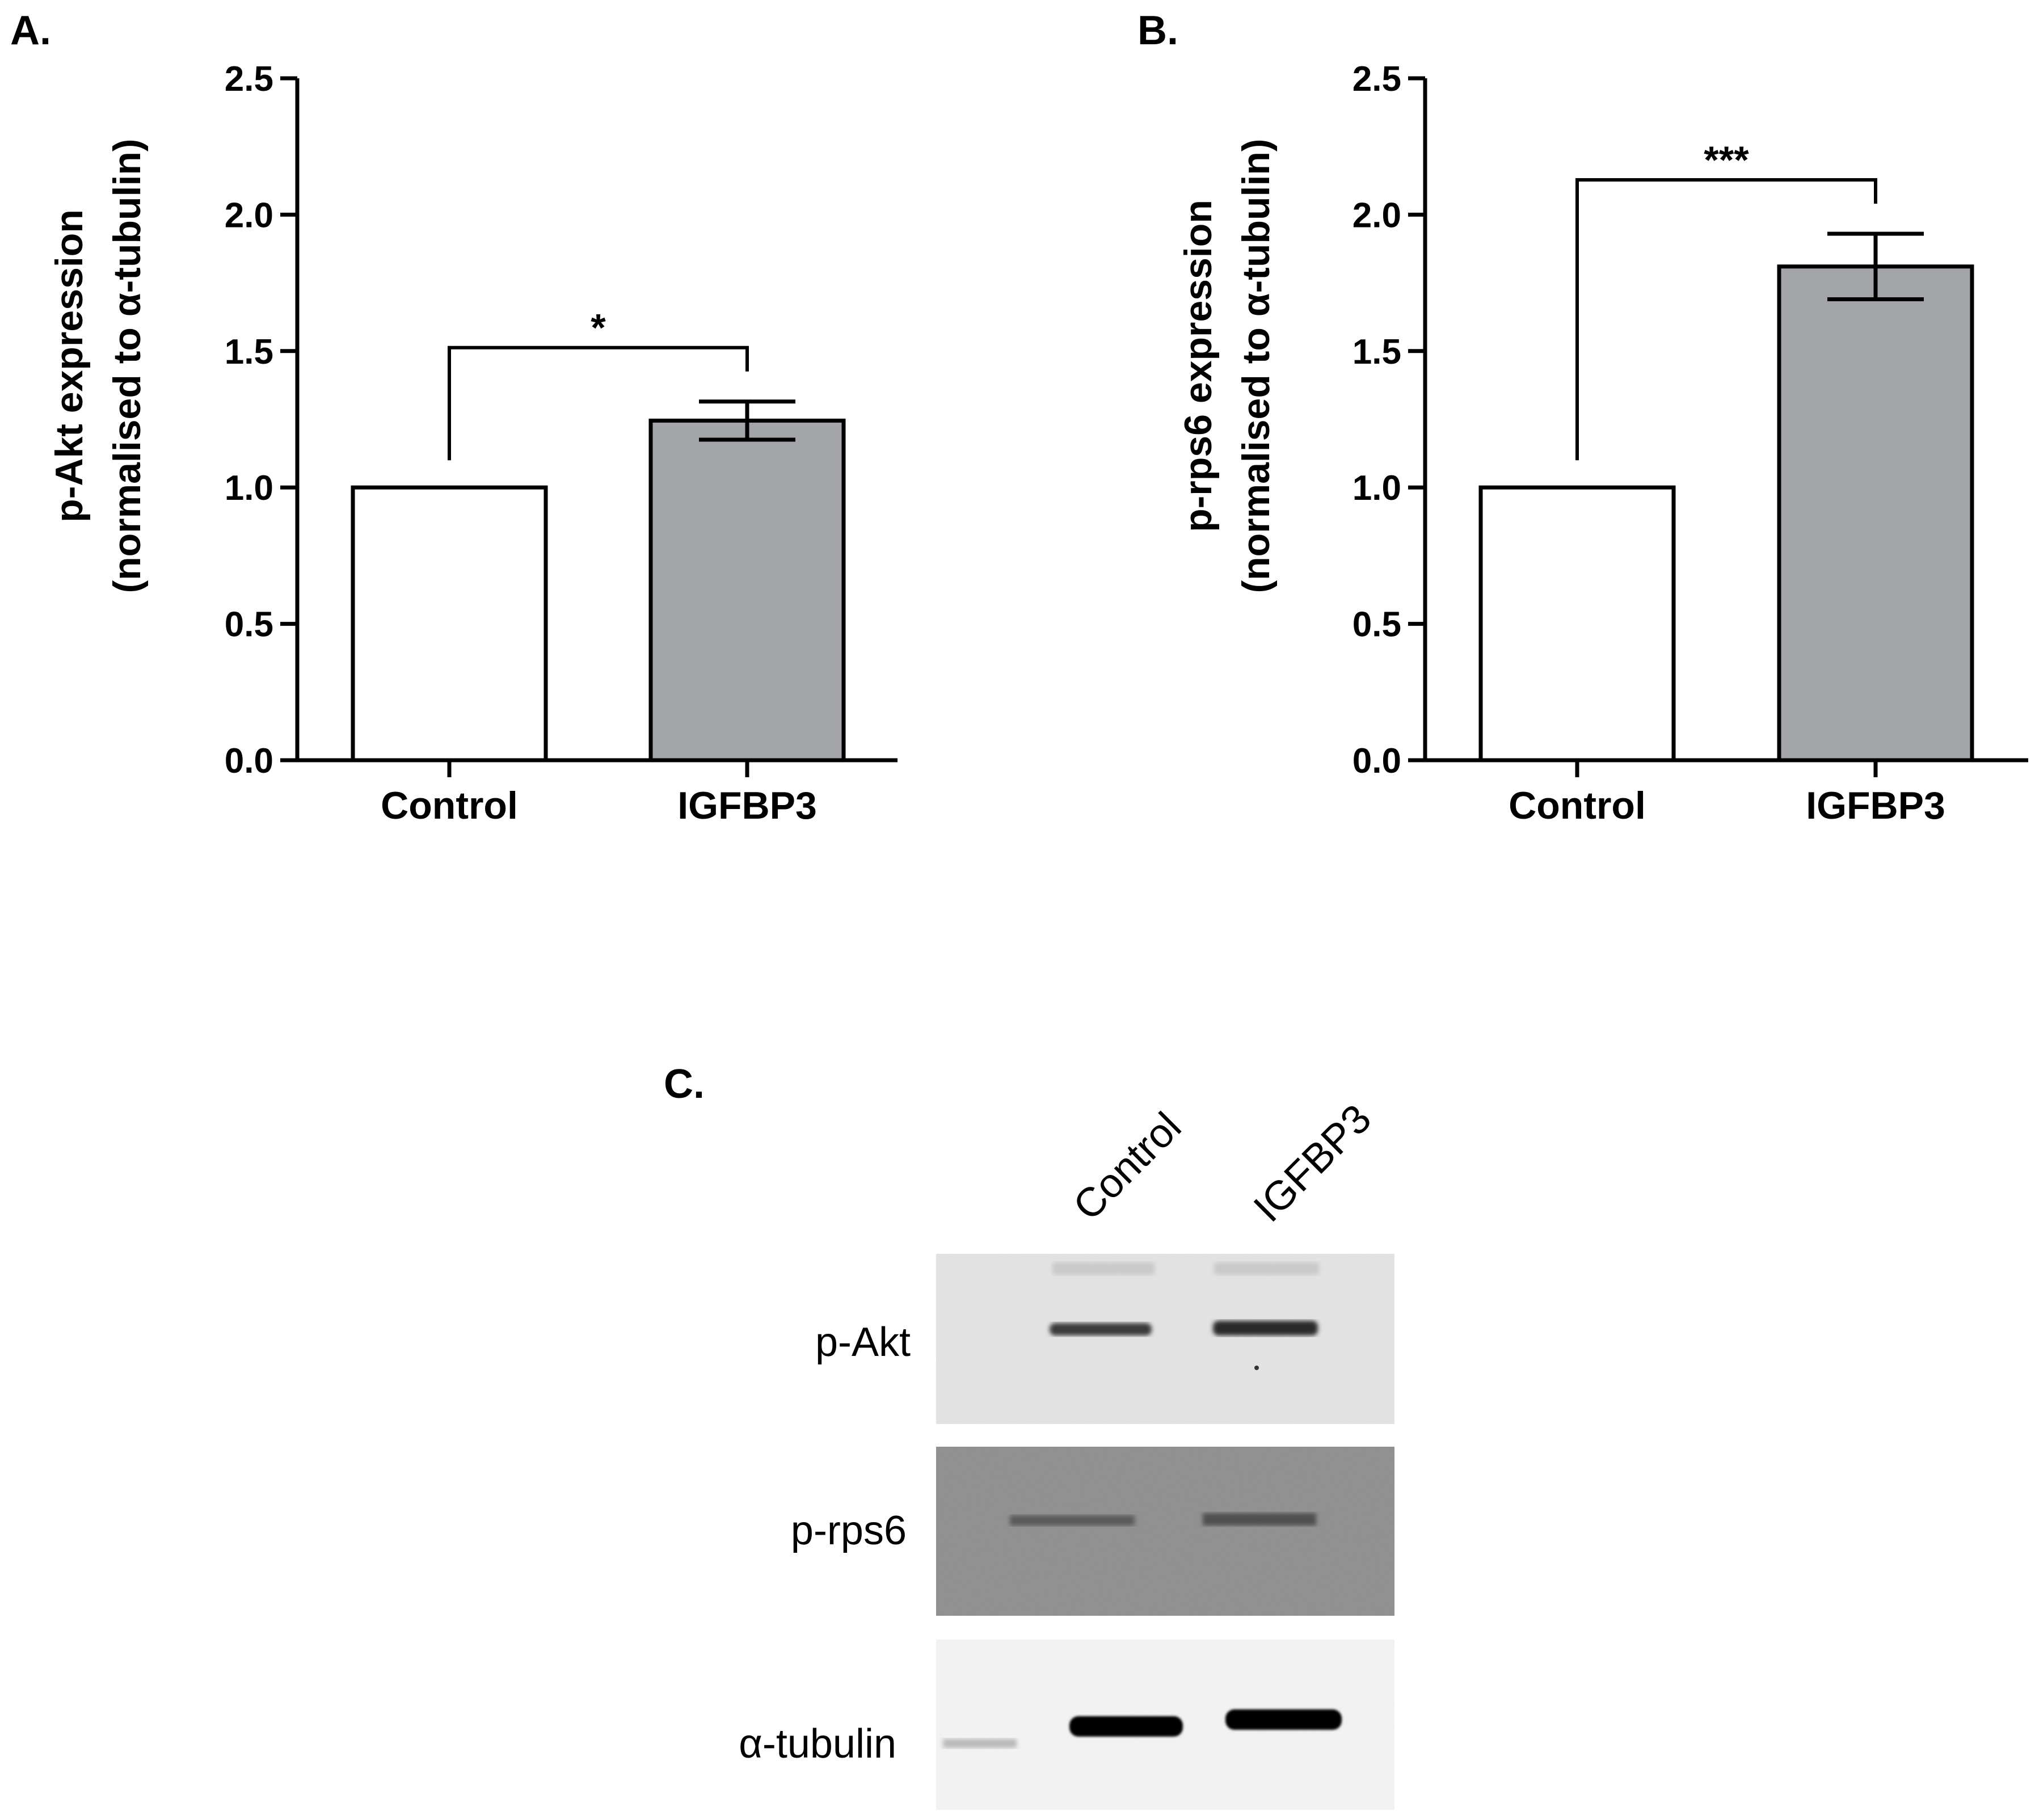 The image size is (2035, 1820). What do you see at coordinates (1198, 366) in the screenshot?
I see `y-axis-label-b-line1: p-rps6 expression` at bounding box center [1198, 366].